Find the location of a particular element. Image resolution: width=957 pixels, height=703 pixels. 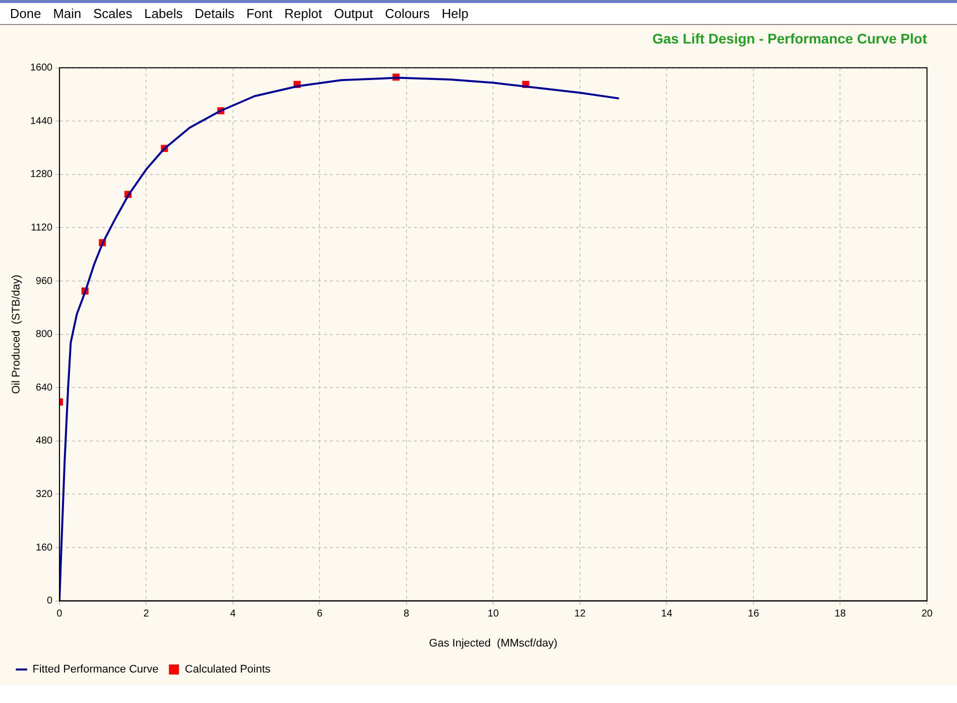

y-tick-label: 480 is located at coordinates (44, 441).